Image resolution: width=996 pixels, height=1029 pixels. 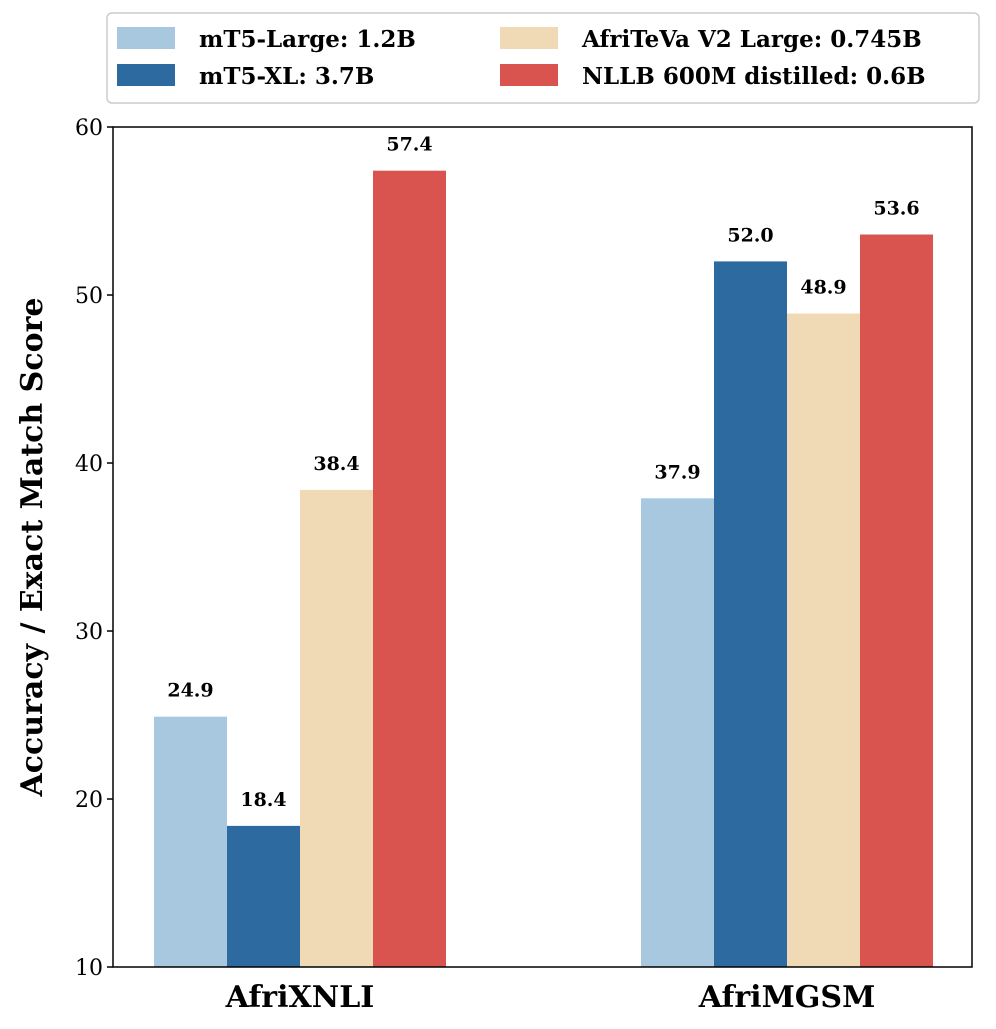 What do you see at coordinates (896, 209) in the screenshot?
I see `bar-value-label: 53.6` at bounding box center [896, 209].